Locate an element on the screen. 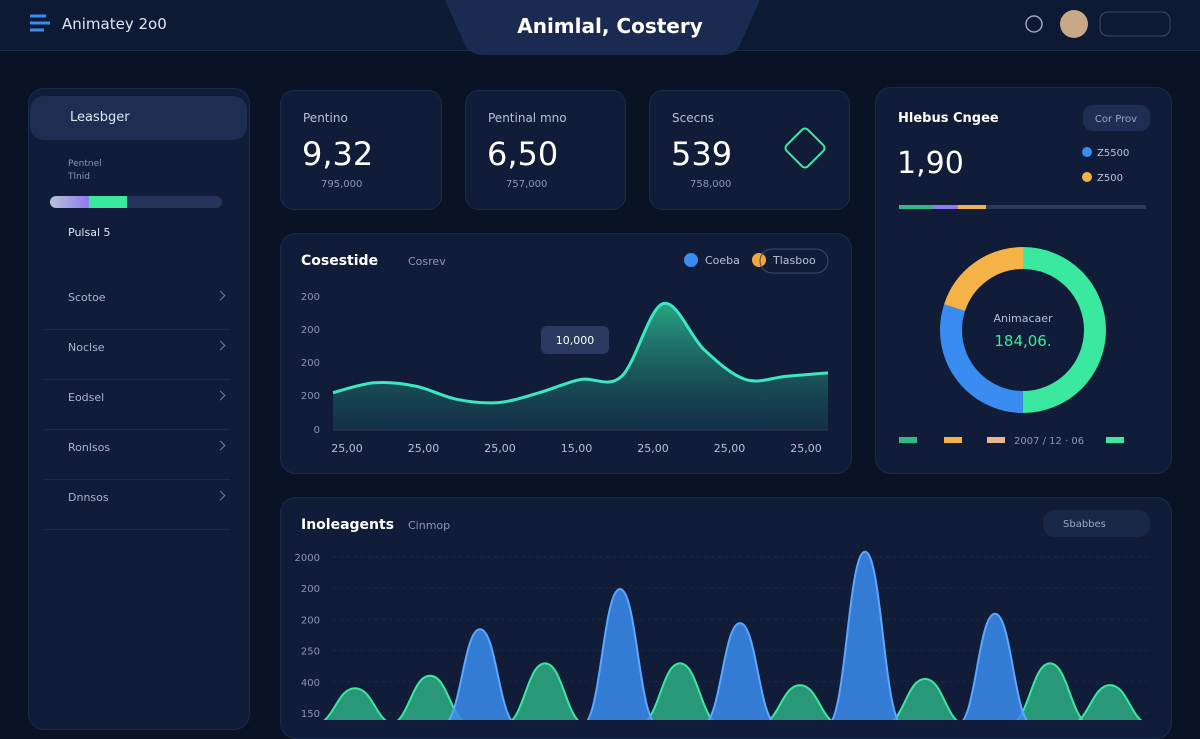  nav-item: Eodsel is located at coordinates (137, 405).